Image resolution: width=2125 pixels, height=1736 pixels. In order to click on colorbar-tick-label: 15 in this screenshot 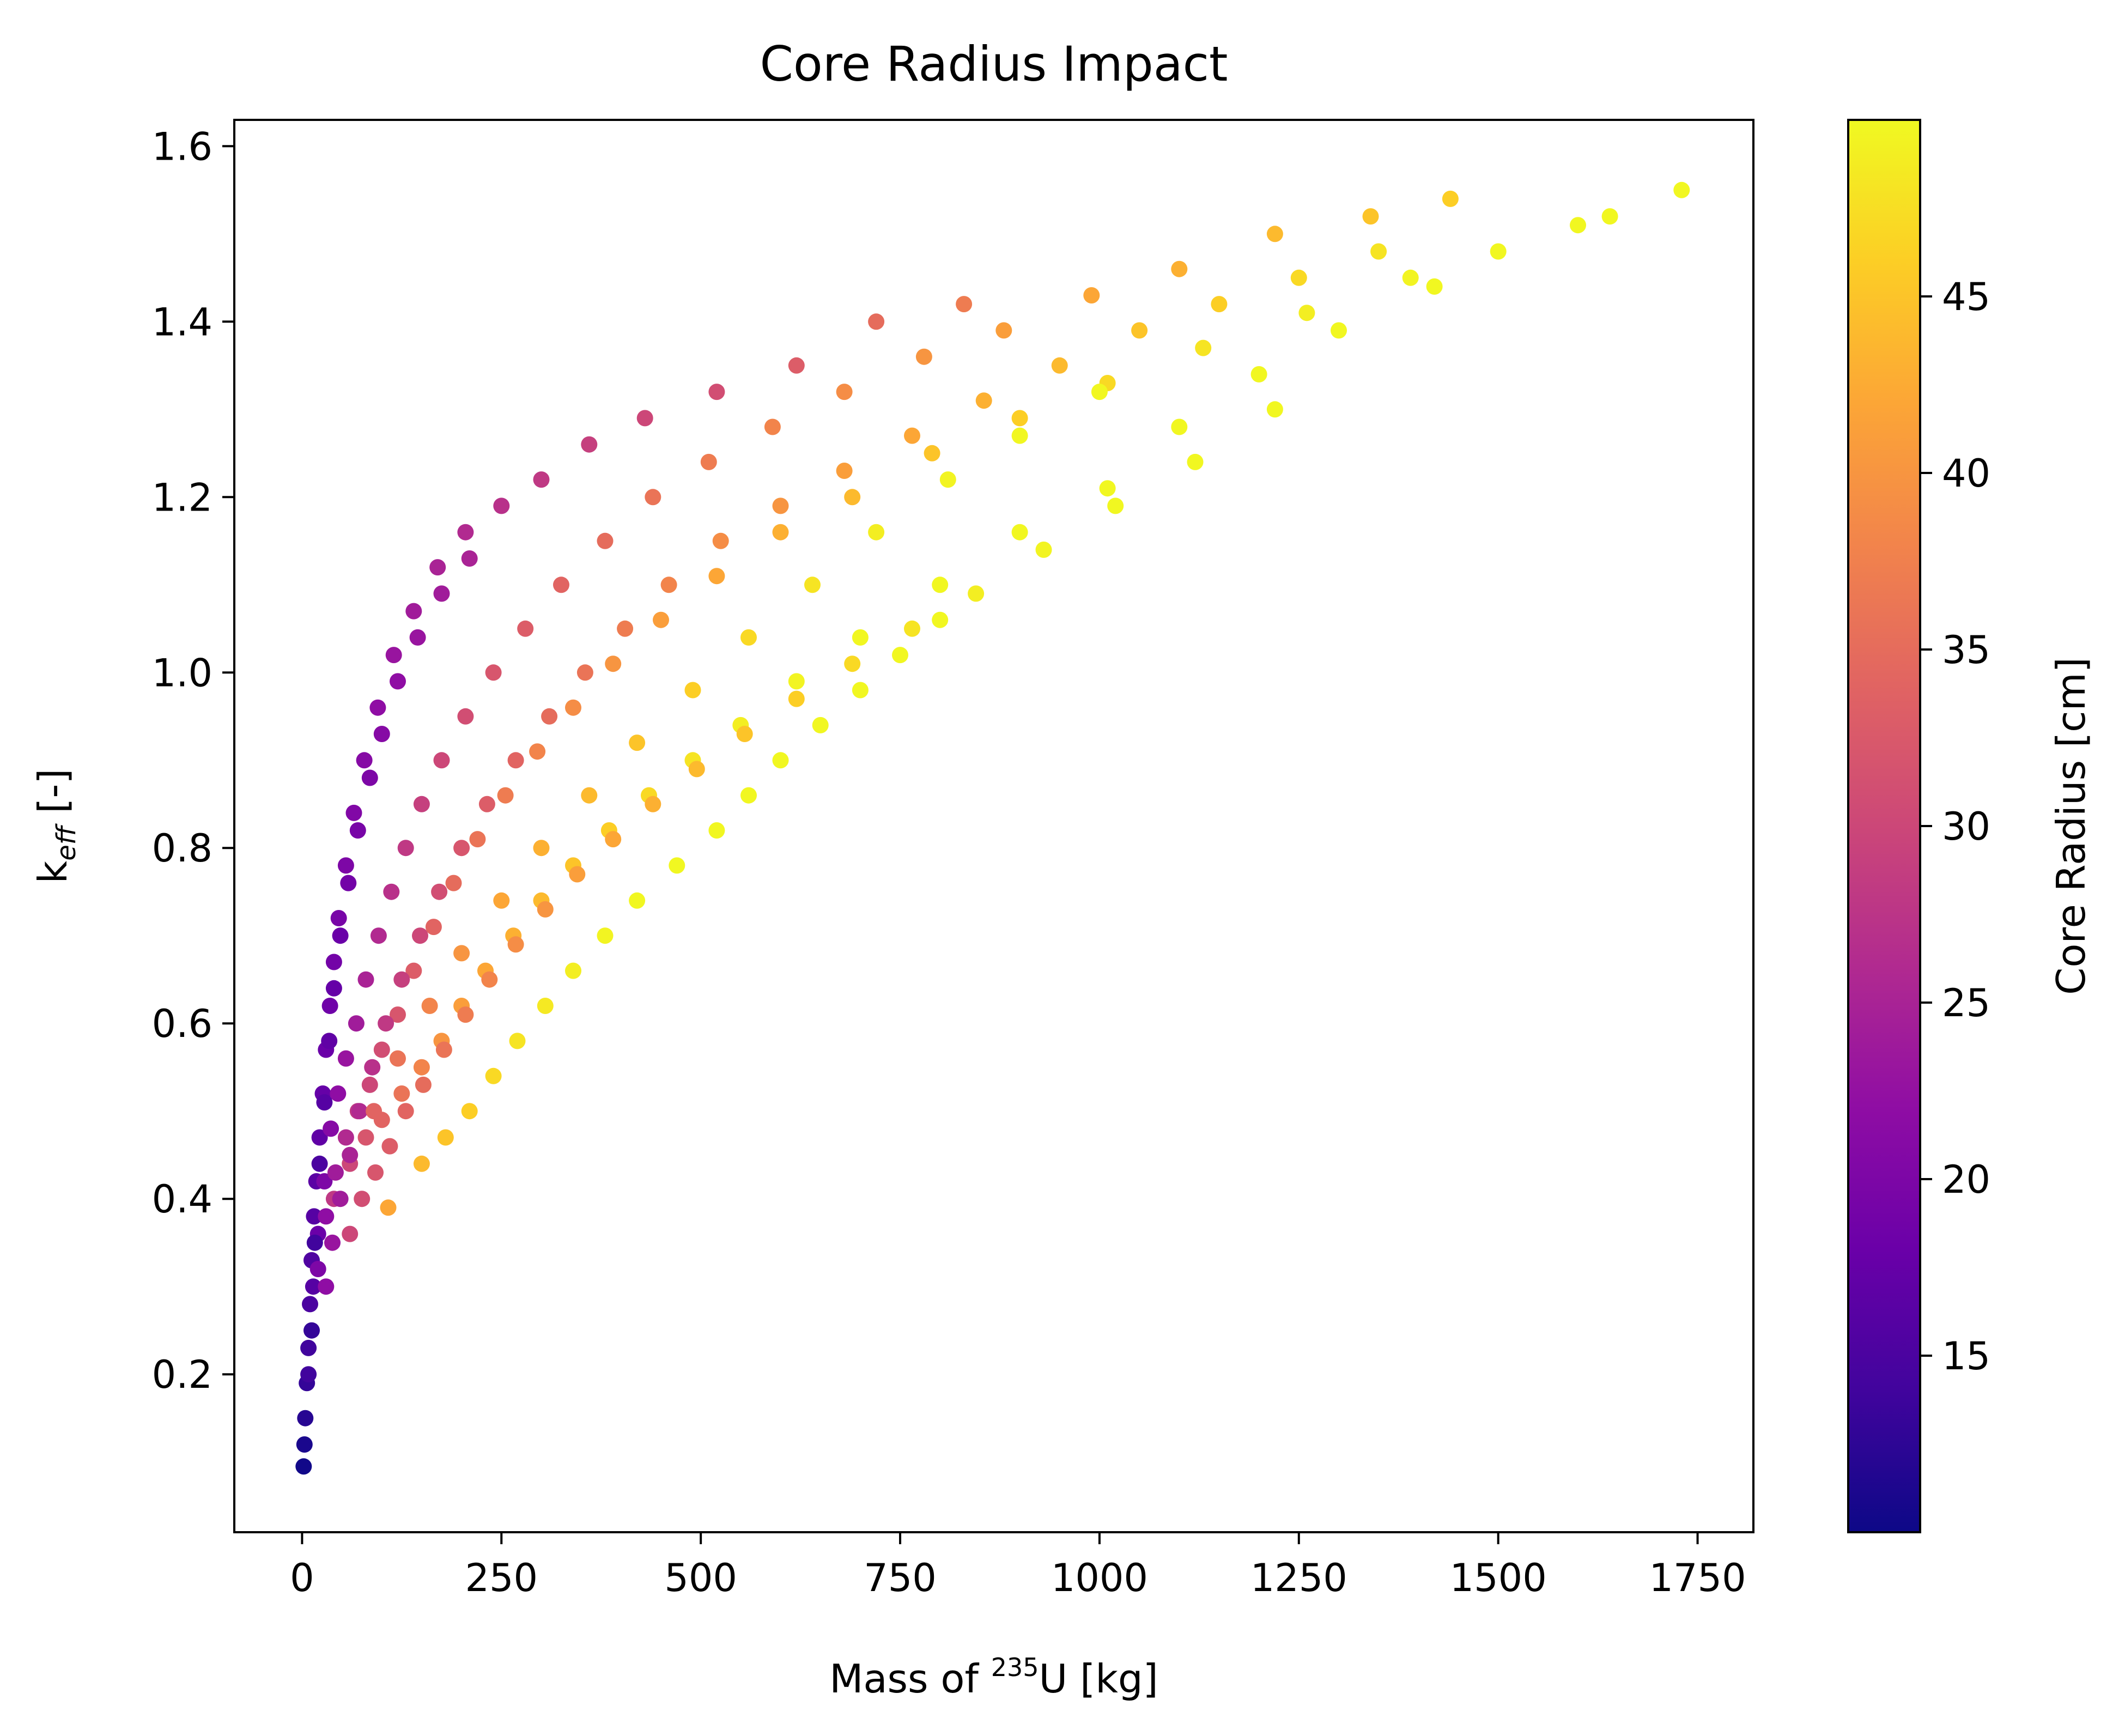, I will do `click(1966, 1357)`.